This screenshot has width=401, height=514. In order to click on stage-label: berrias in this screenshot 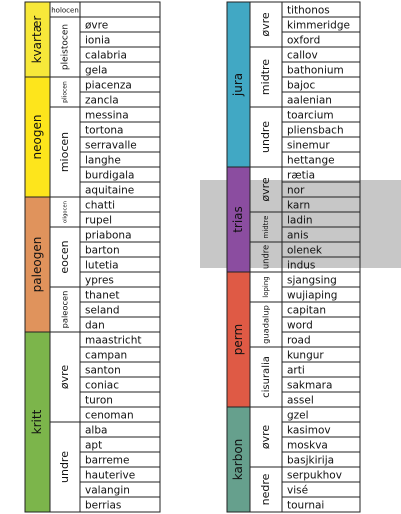, I will do `click(103, 506)`.